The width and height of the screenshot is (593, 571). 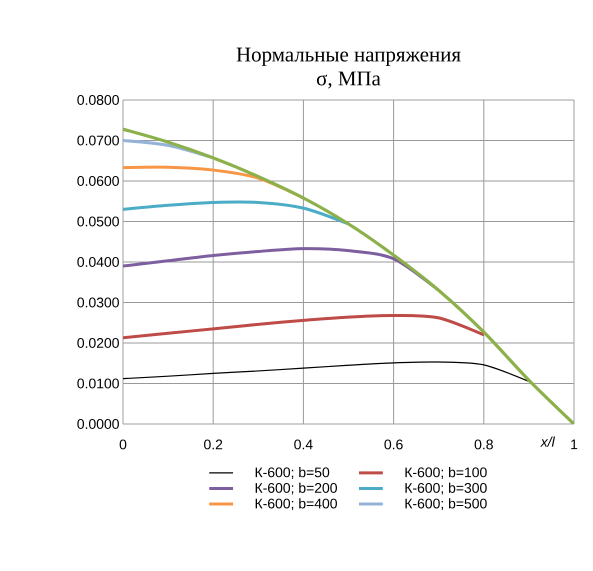 What do you see at coordinates (98, 262) in the screenshot?
I see `y-tick-label: 0.0400` at bounding box center [98, 262].